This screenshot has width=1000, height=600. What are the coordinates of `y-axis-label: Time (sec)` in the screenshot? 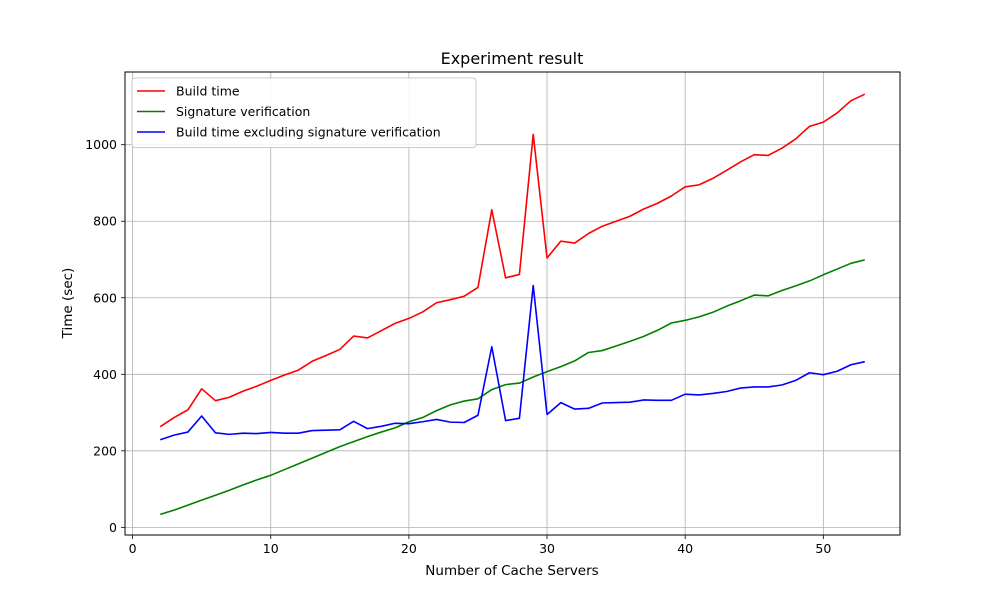 It's located at (68, 304).